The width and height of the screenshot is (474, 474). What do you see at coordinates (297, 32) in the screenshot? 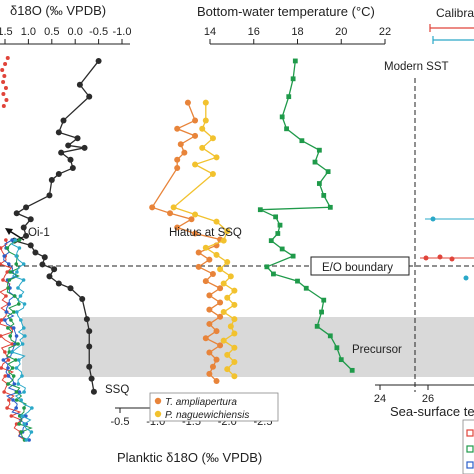
I see `tick-label: 18` at bounding box center [297, 32].